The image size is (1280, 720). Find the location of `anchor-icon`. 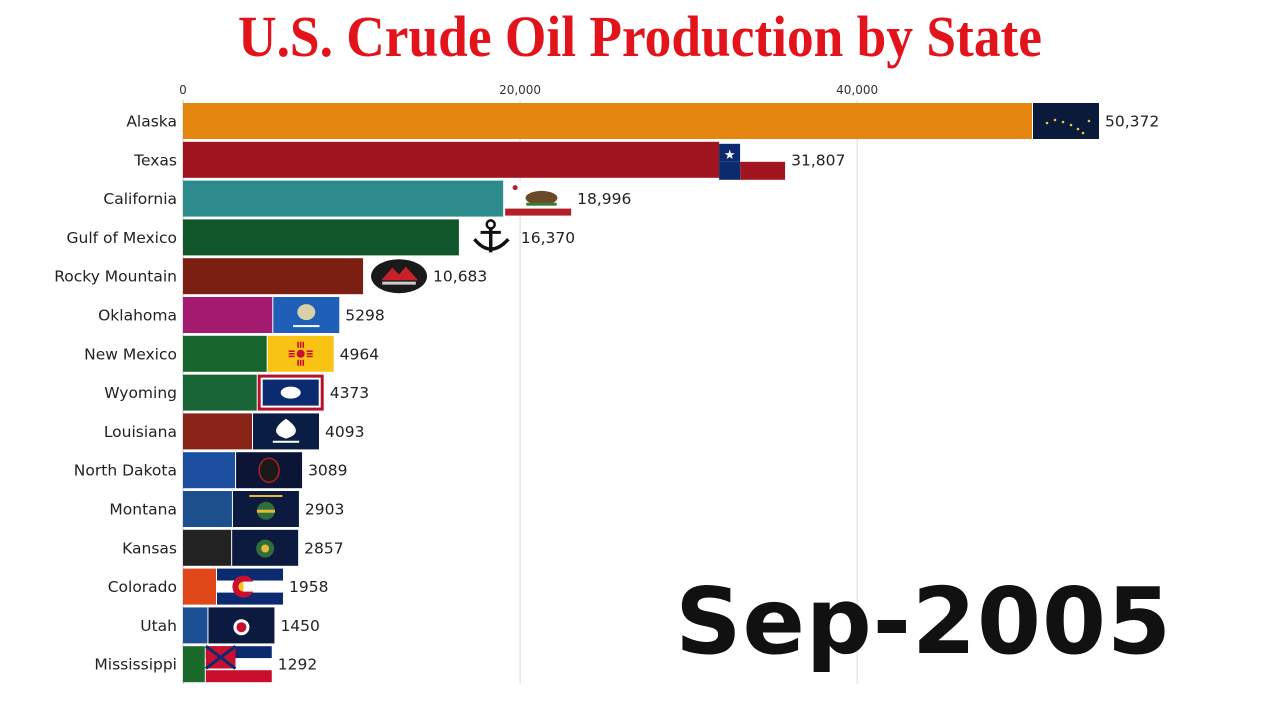

anchor-icon is located at coordinates (491, 236).